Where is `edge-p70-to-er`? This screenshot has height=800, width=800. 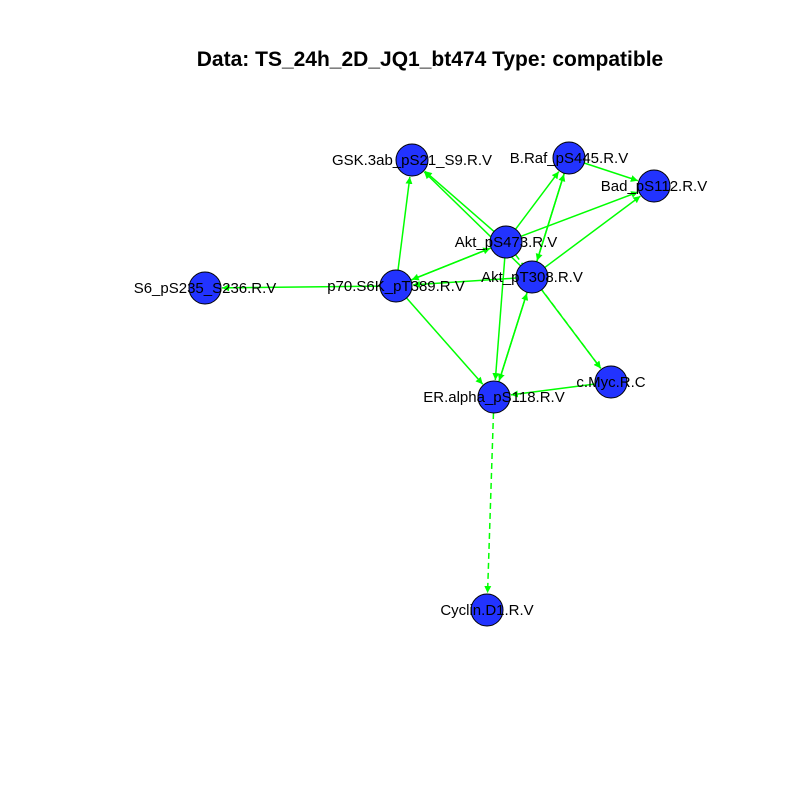
edge-p70-to-er is located at coordinates (445, 341).